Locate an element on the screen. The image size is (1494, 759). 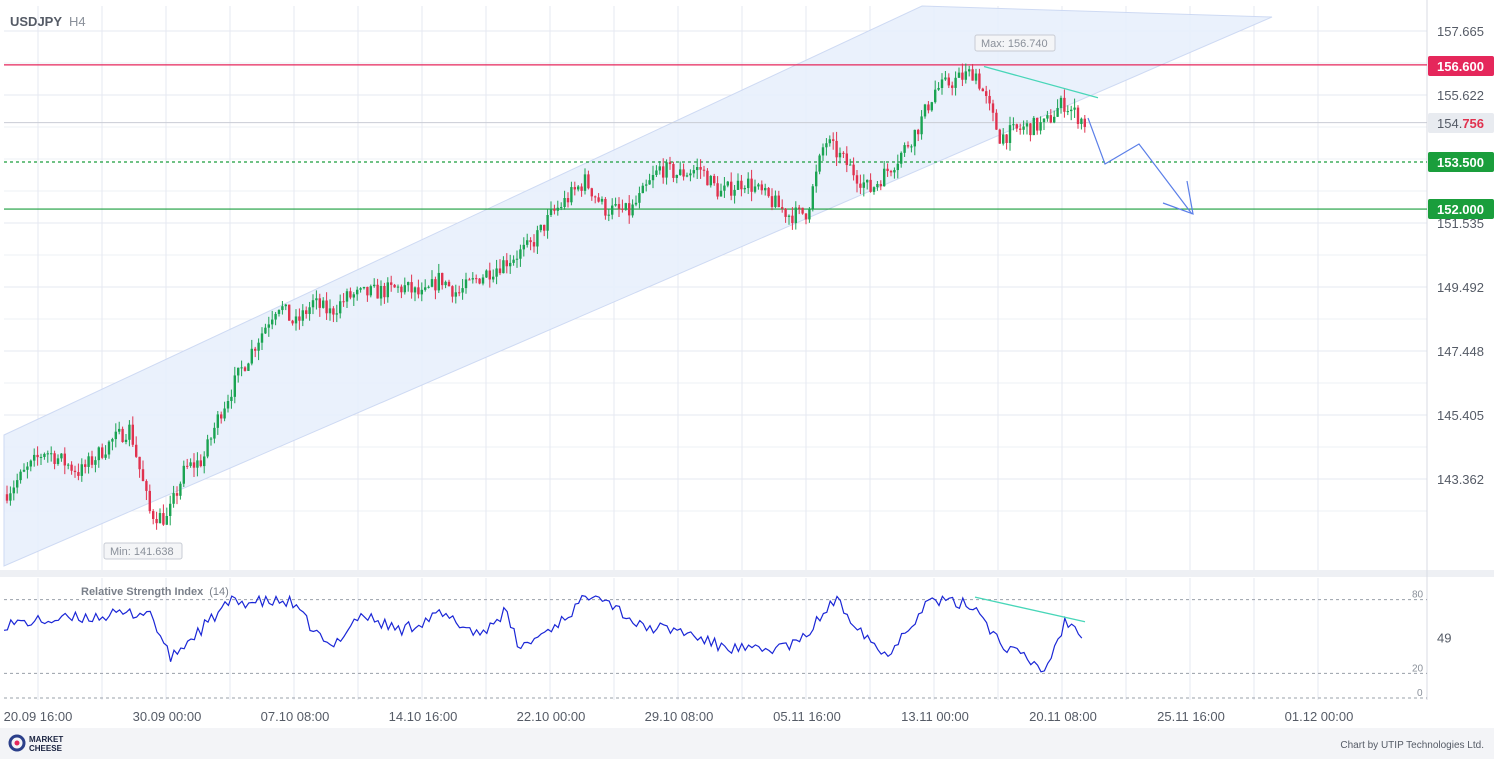
annotations is located at coordinates (1088, 140).